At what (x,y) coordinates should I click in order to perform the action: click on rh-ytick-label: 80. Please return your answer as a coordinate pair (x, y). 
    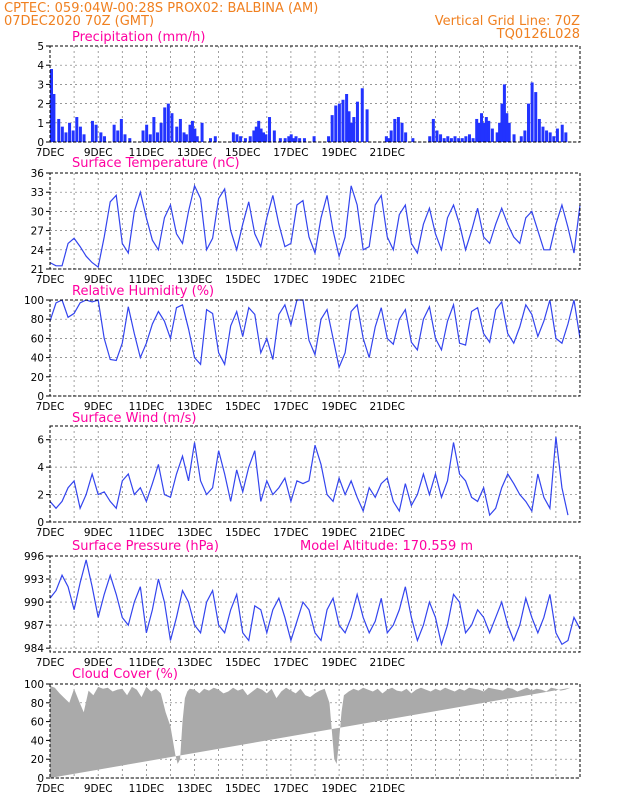
    Looking at the image, I should click on (37, 320).